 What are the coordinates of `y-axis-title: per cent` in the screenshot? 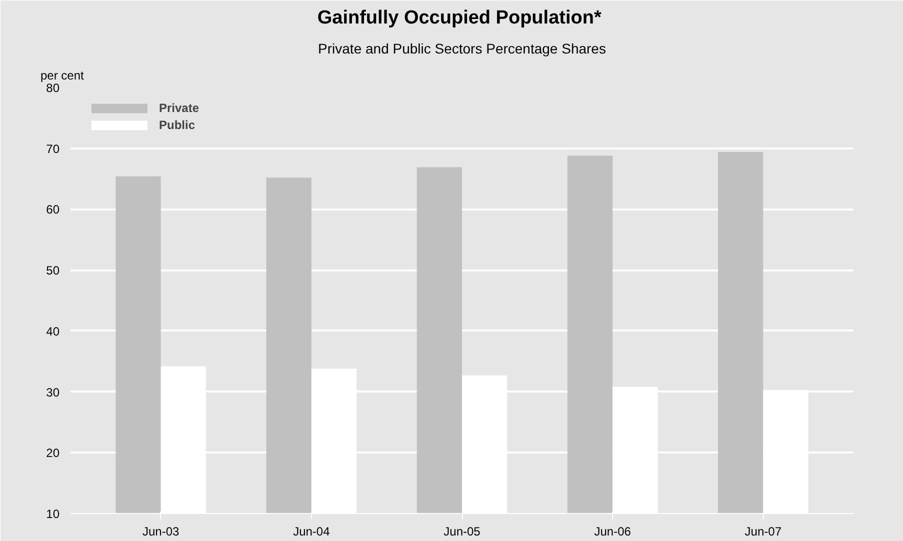 It's located at (62, 75).